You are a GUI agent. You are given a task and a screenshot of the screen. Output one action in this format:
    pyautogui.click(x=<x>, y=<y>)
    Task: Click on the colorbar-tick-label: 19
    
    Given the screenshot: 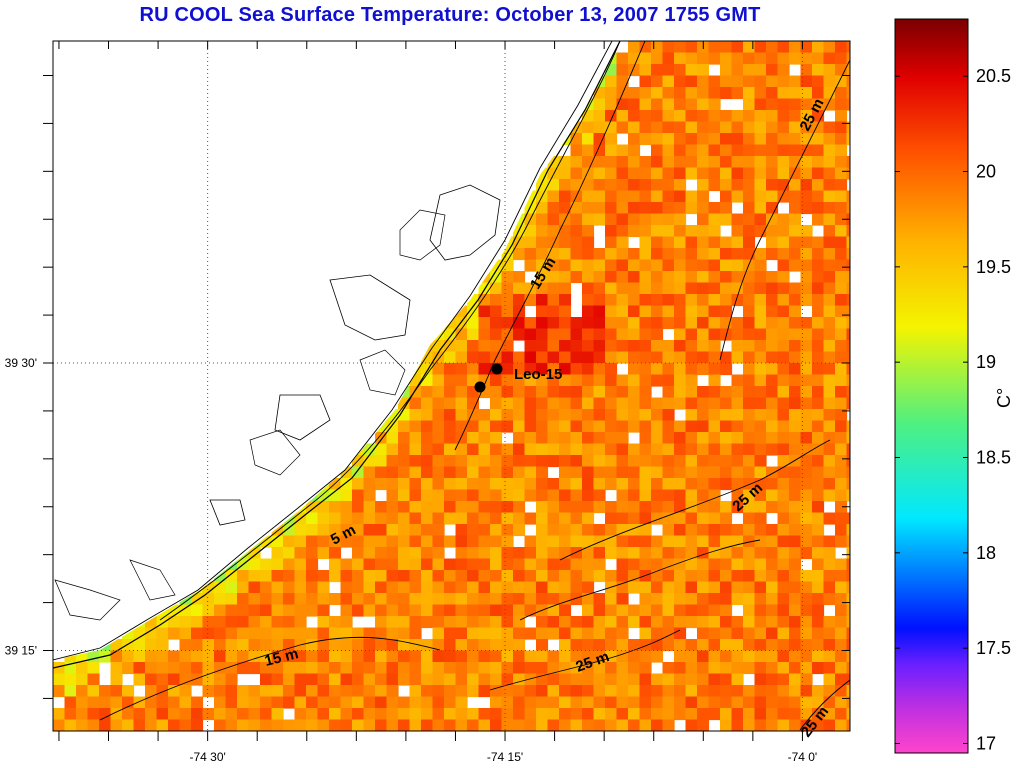 What is the action you would take?
    pyautogui.click(x=986, y=362)
    